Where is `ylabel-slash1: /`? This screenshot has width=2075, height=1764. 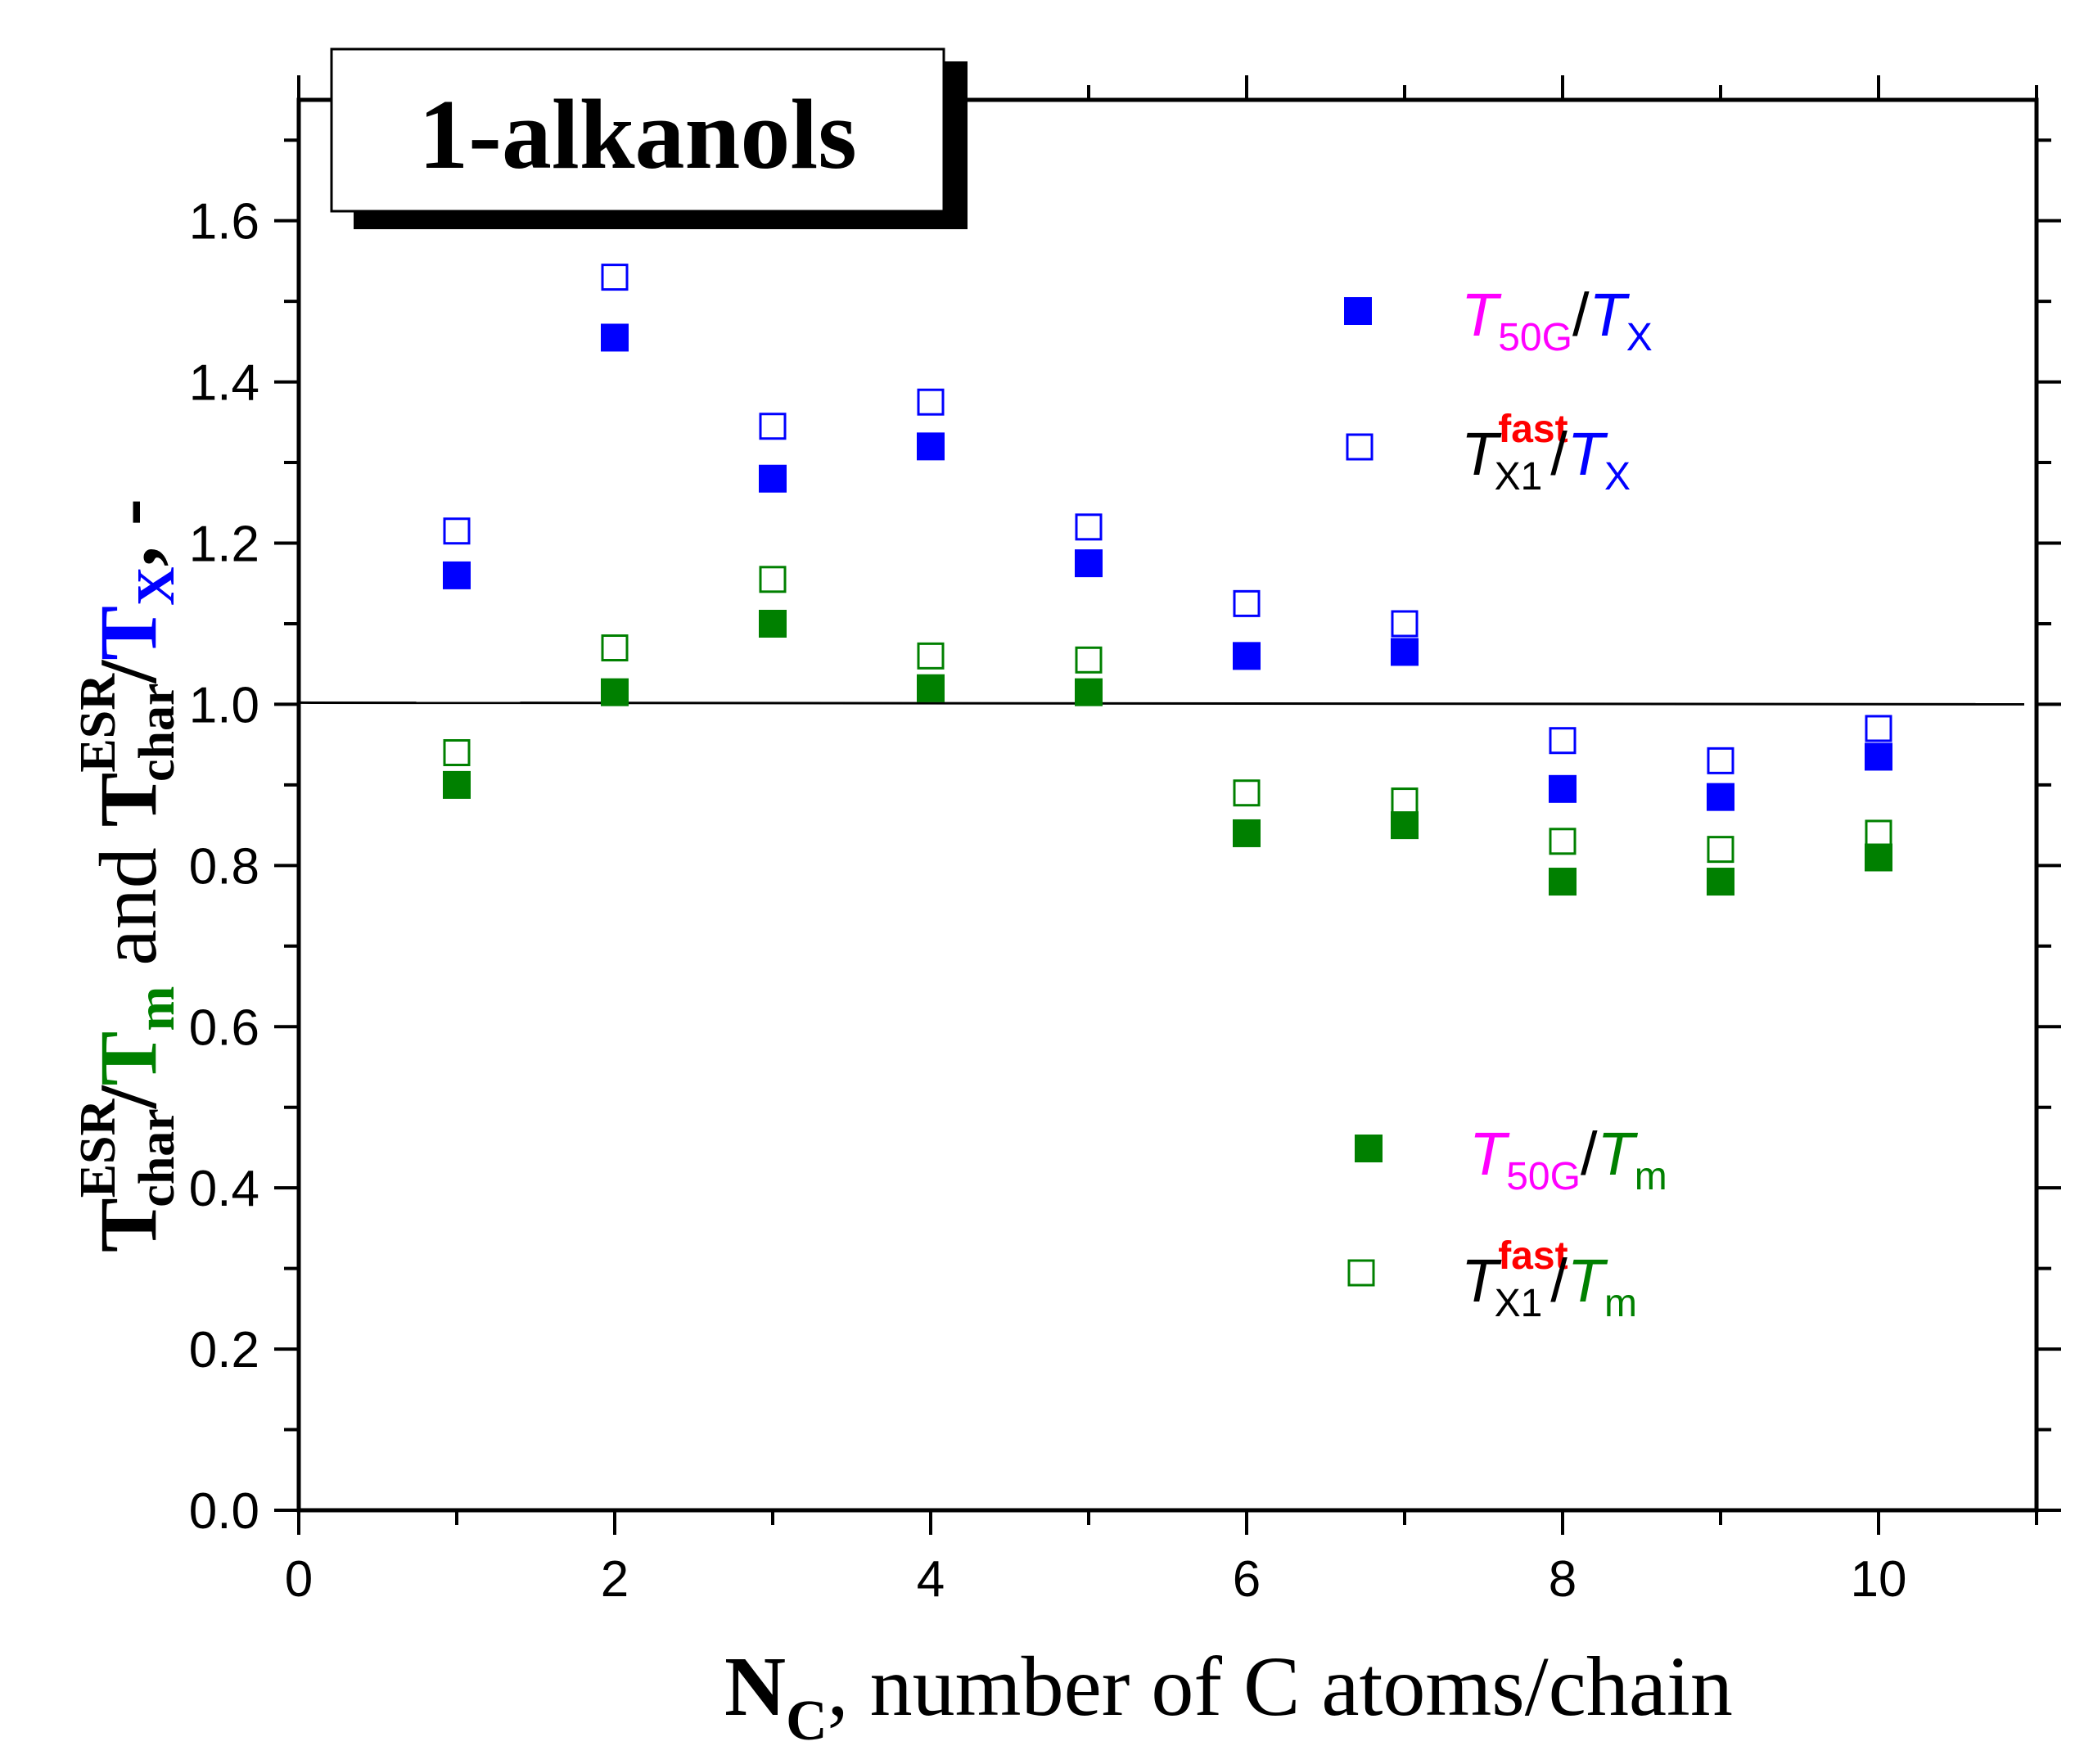
ylabel-slash1: / is located at coordinates (128, 1097).